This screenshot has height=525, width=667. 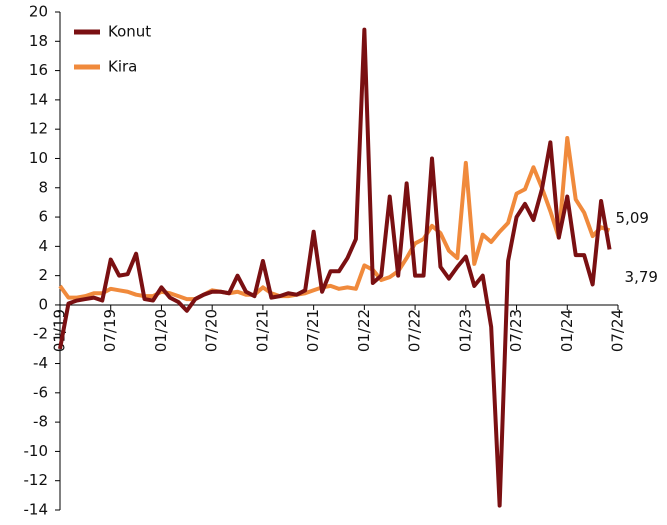 I want to click on y-tick-label: 20, so click(x=38, y=12).